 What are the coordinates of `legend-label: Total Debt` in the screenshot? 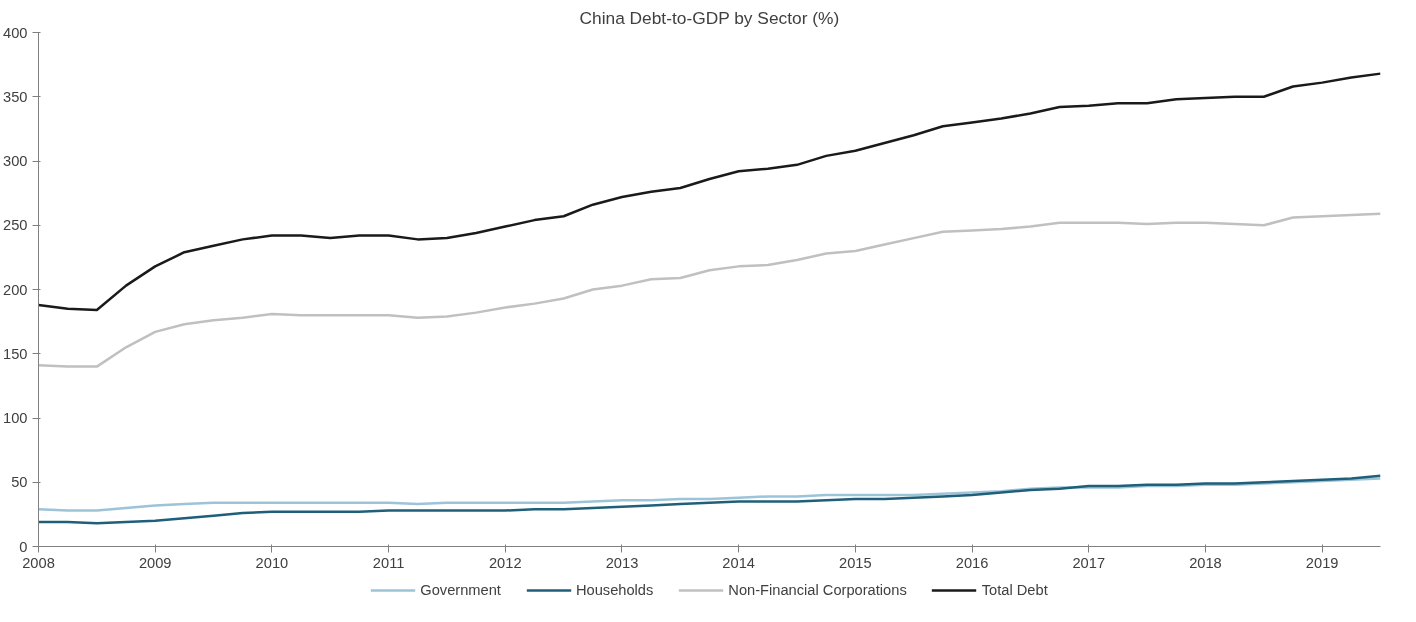 It's located at (1014, 590).